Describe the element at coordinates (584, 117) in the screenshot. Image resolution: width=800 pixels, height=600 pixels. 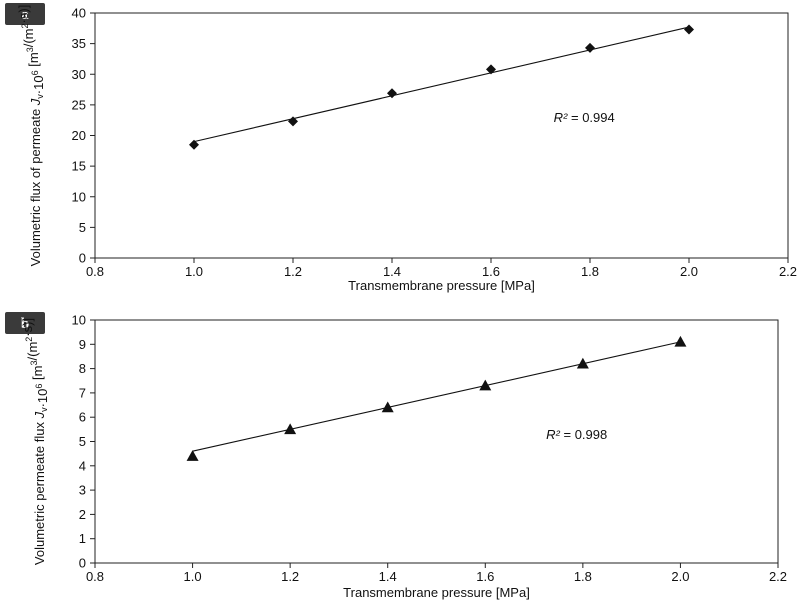
I see `r-squared-label: R² = 0.994` at that location.